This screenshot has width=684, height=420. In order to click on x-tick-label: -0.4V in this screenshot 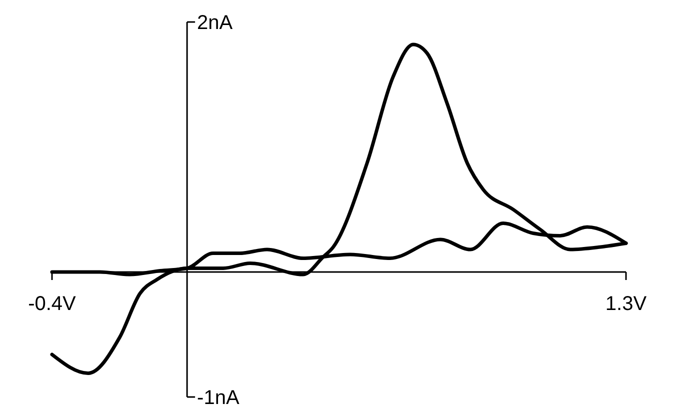, I will do `click(52, 304)`.